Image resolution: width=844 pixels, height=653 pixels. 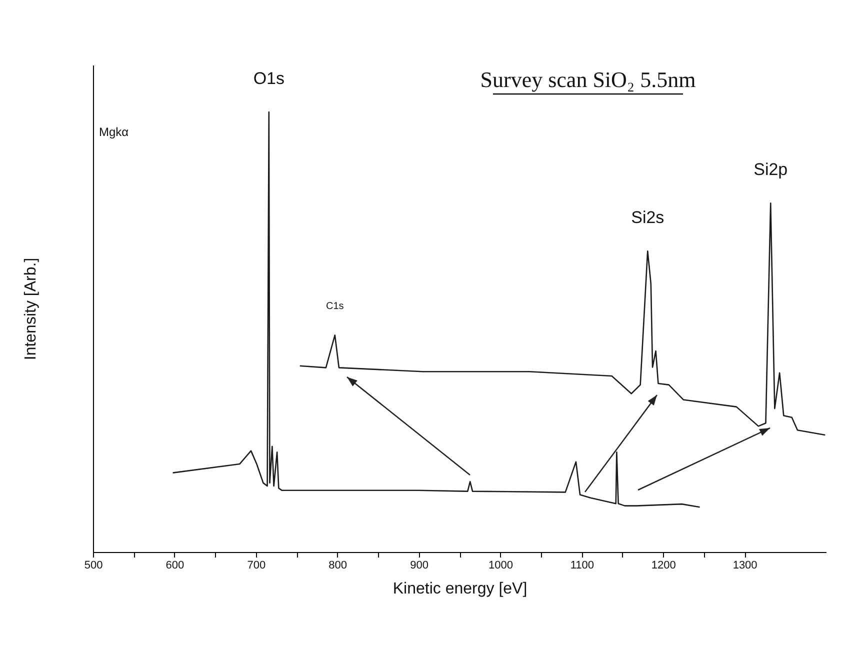 What do you see at coordinates (31, 309) in the screenshot?
I see `y-axis-title: Intensity [Arb.]` at bounding box center [31, 309].